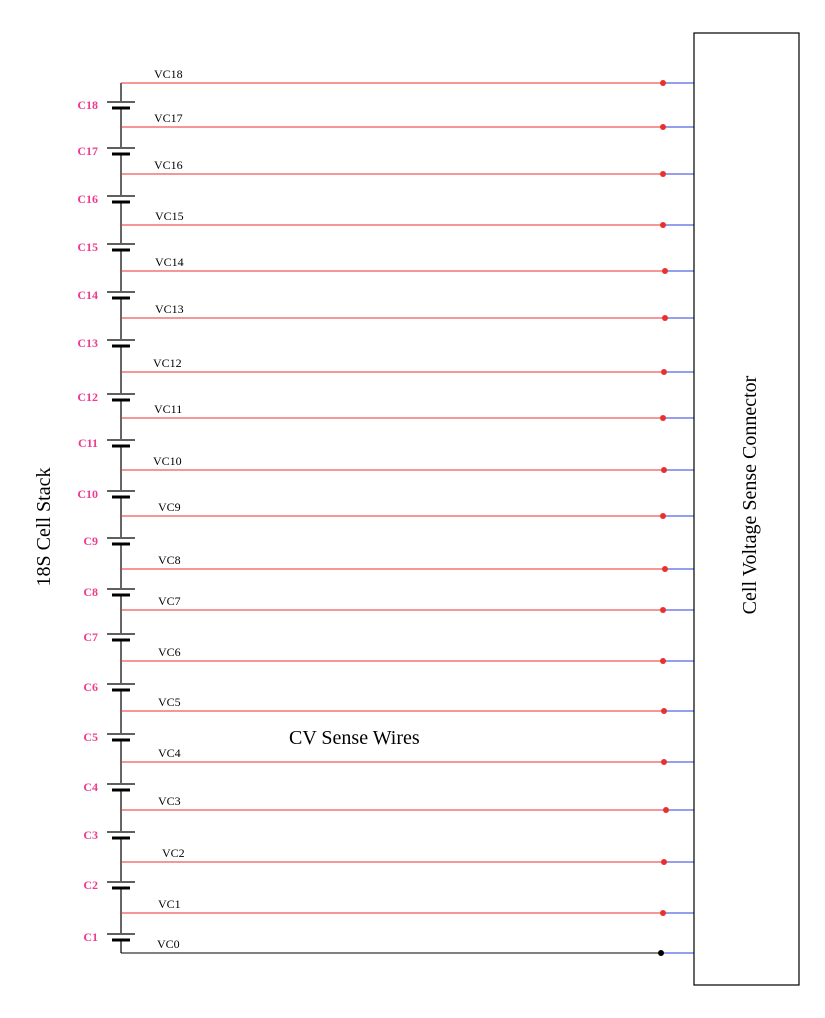  I want to click on wire-label: VC9, so click(169, 507).